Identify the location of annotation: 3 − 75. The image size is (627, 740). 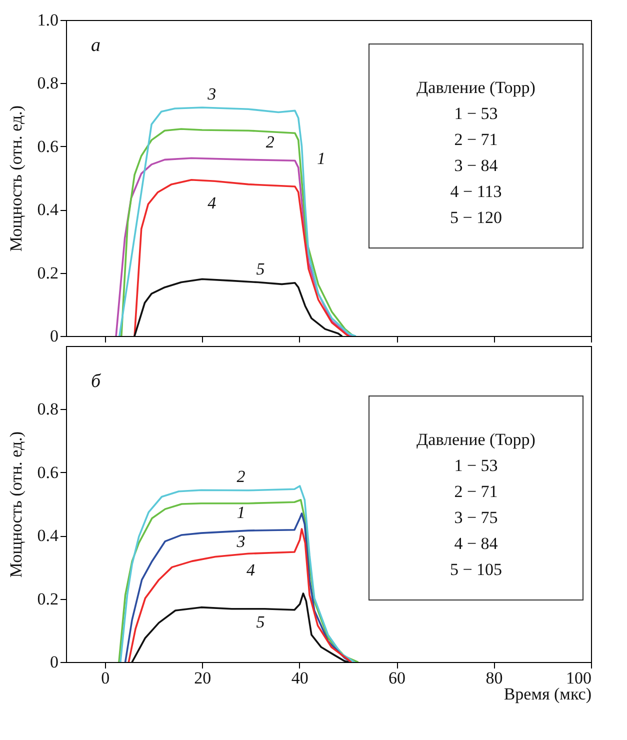
(476, 517).